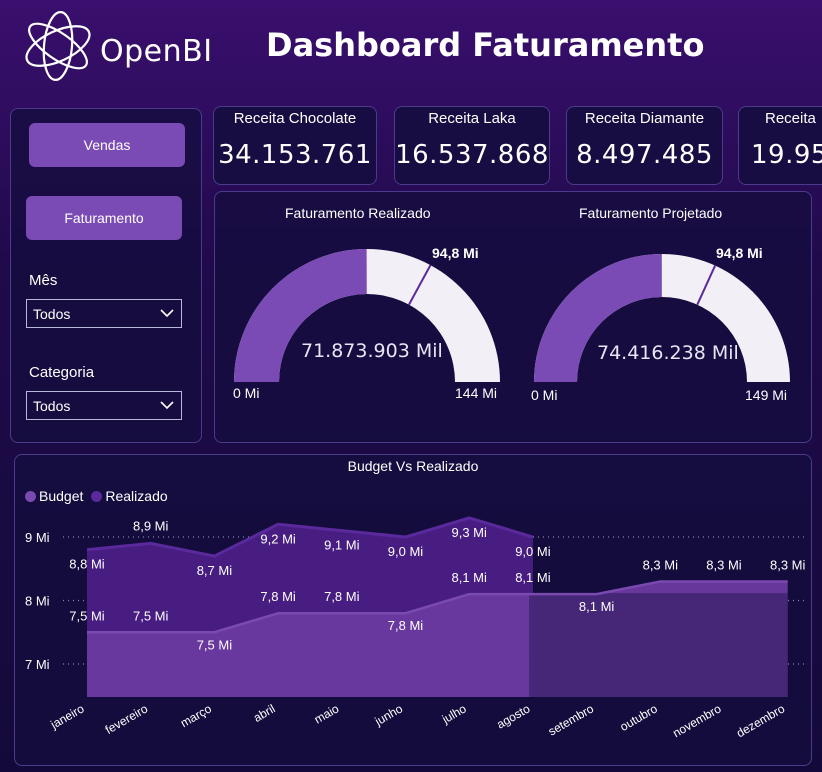  I want to click on x-tick-label: março, so click(196, 715).